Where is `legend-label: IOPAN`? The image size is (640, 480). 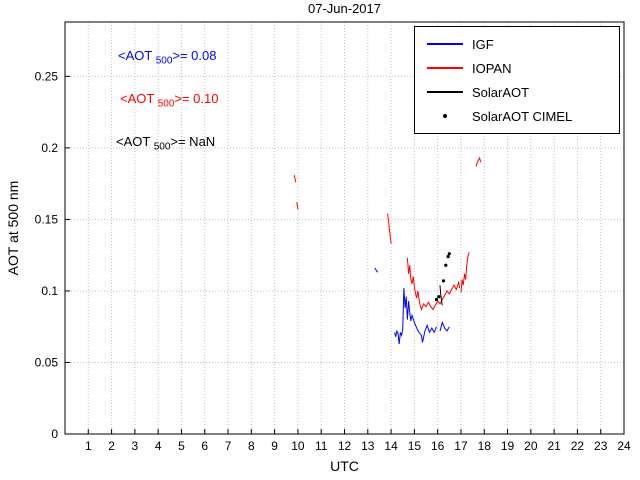 legend-label: IOPAN is located at coordinates (492, 68).